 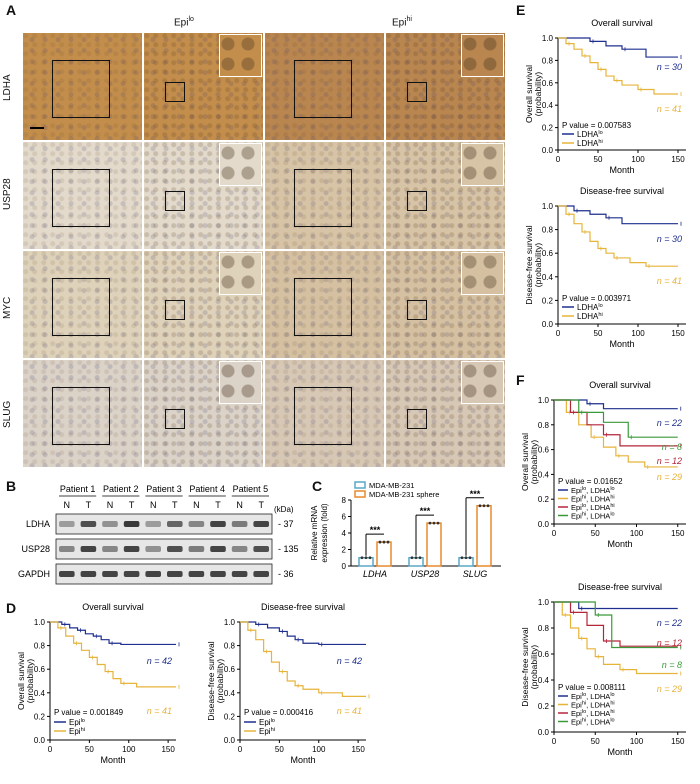 I want to click on ihc-tile-myc-lo-low-mag, so click(x=82, y=304).